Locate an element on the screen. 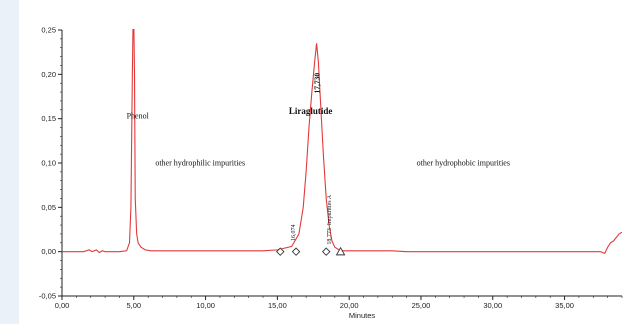  y-tick-label: 0,10 is located at coordinates (48, 163).